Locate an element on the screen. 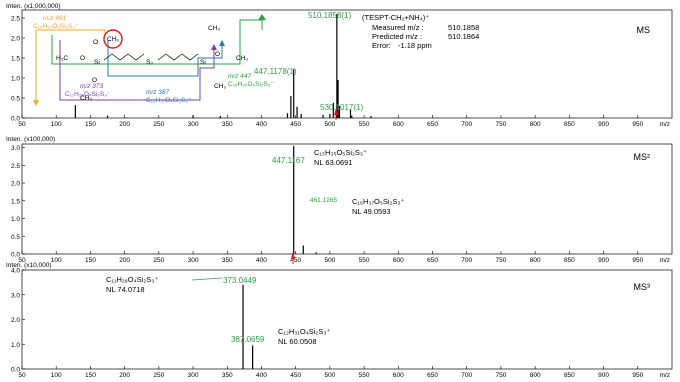 Image resolution: width=680 pixels, height=382 pixels. x-tick-label: 650 is located at coordinates (432, 260).